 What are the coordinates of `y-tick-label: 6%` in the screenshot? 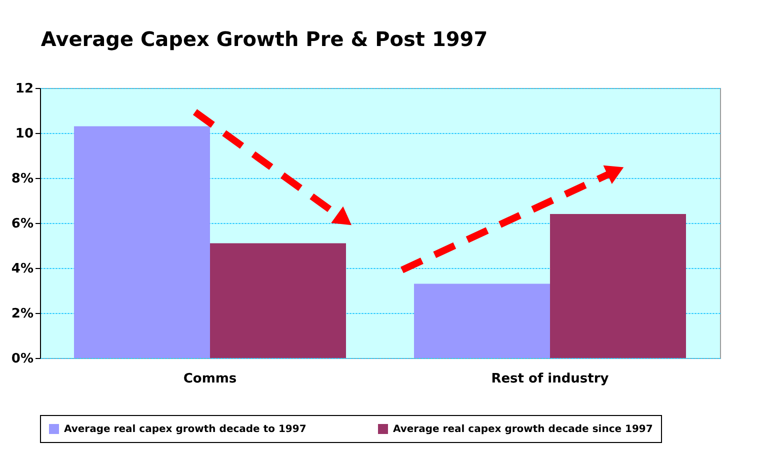 It's located at (22, 224).